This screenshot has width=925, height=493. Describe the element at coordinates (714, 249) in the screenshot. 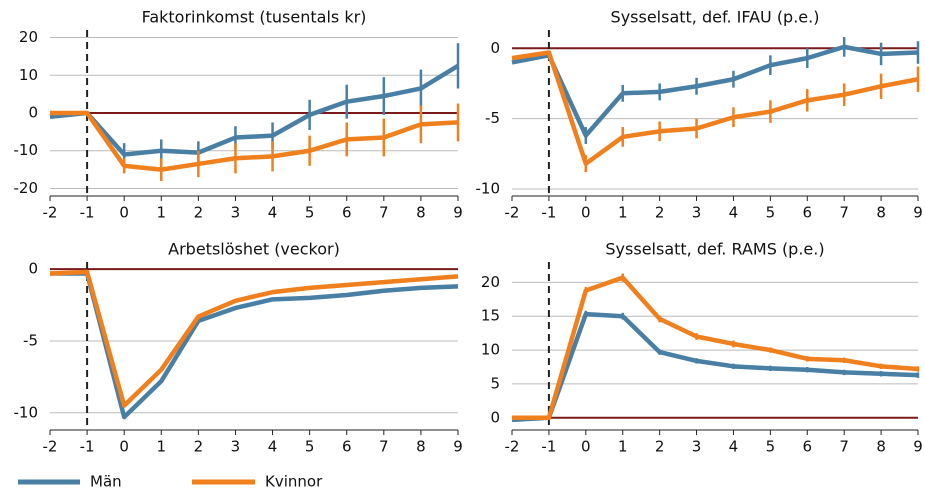

I see `chart-title: Sysselsatt, def. RAMS (p.e.)` at that location.